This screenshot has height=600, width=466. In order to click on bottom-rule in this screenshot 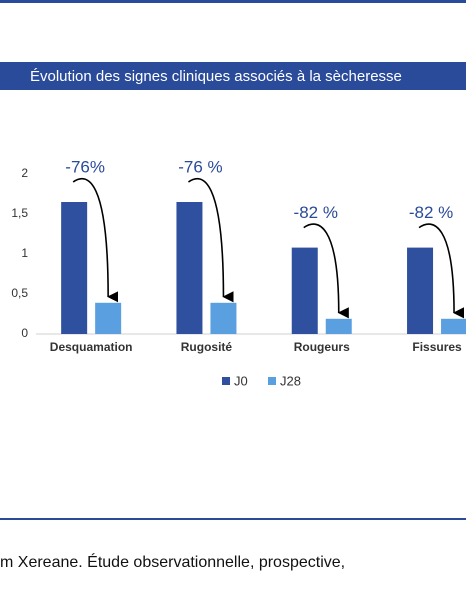, I will do `click(233, 519)`.